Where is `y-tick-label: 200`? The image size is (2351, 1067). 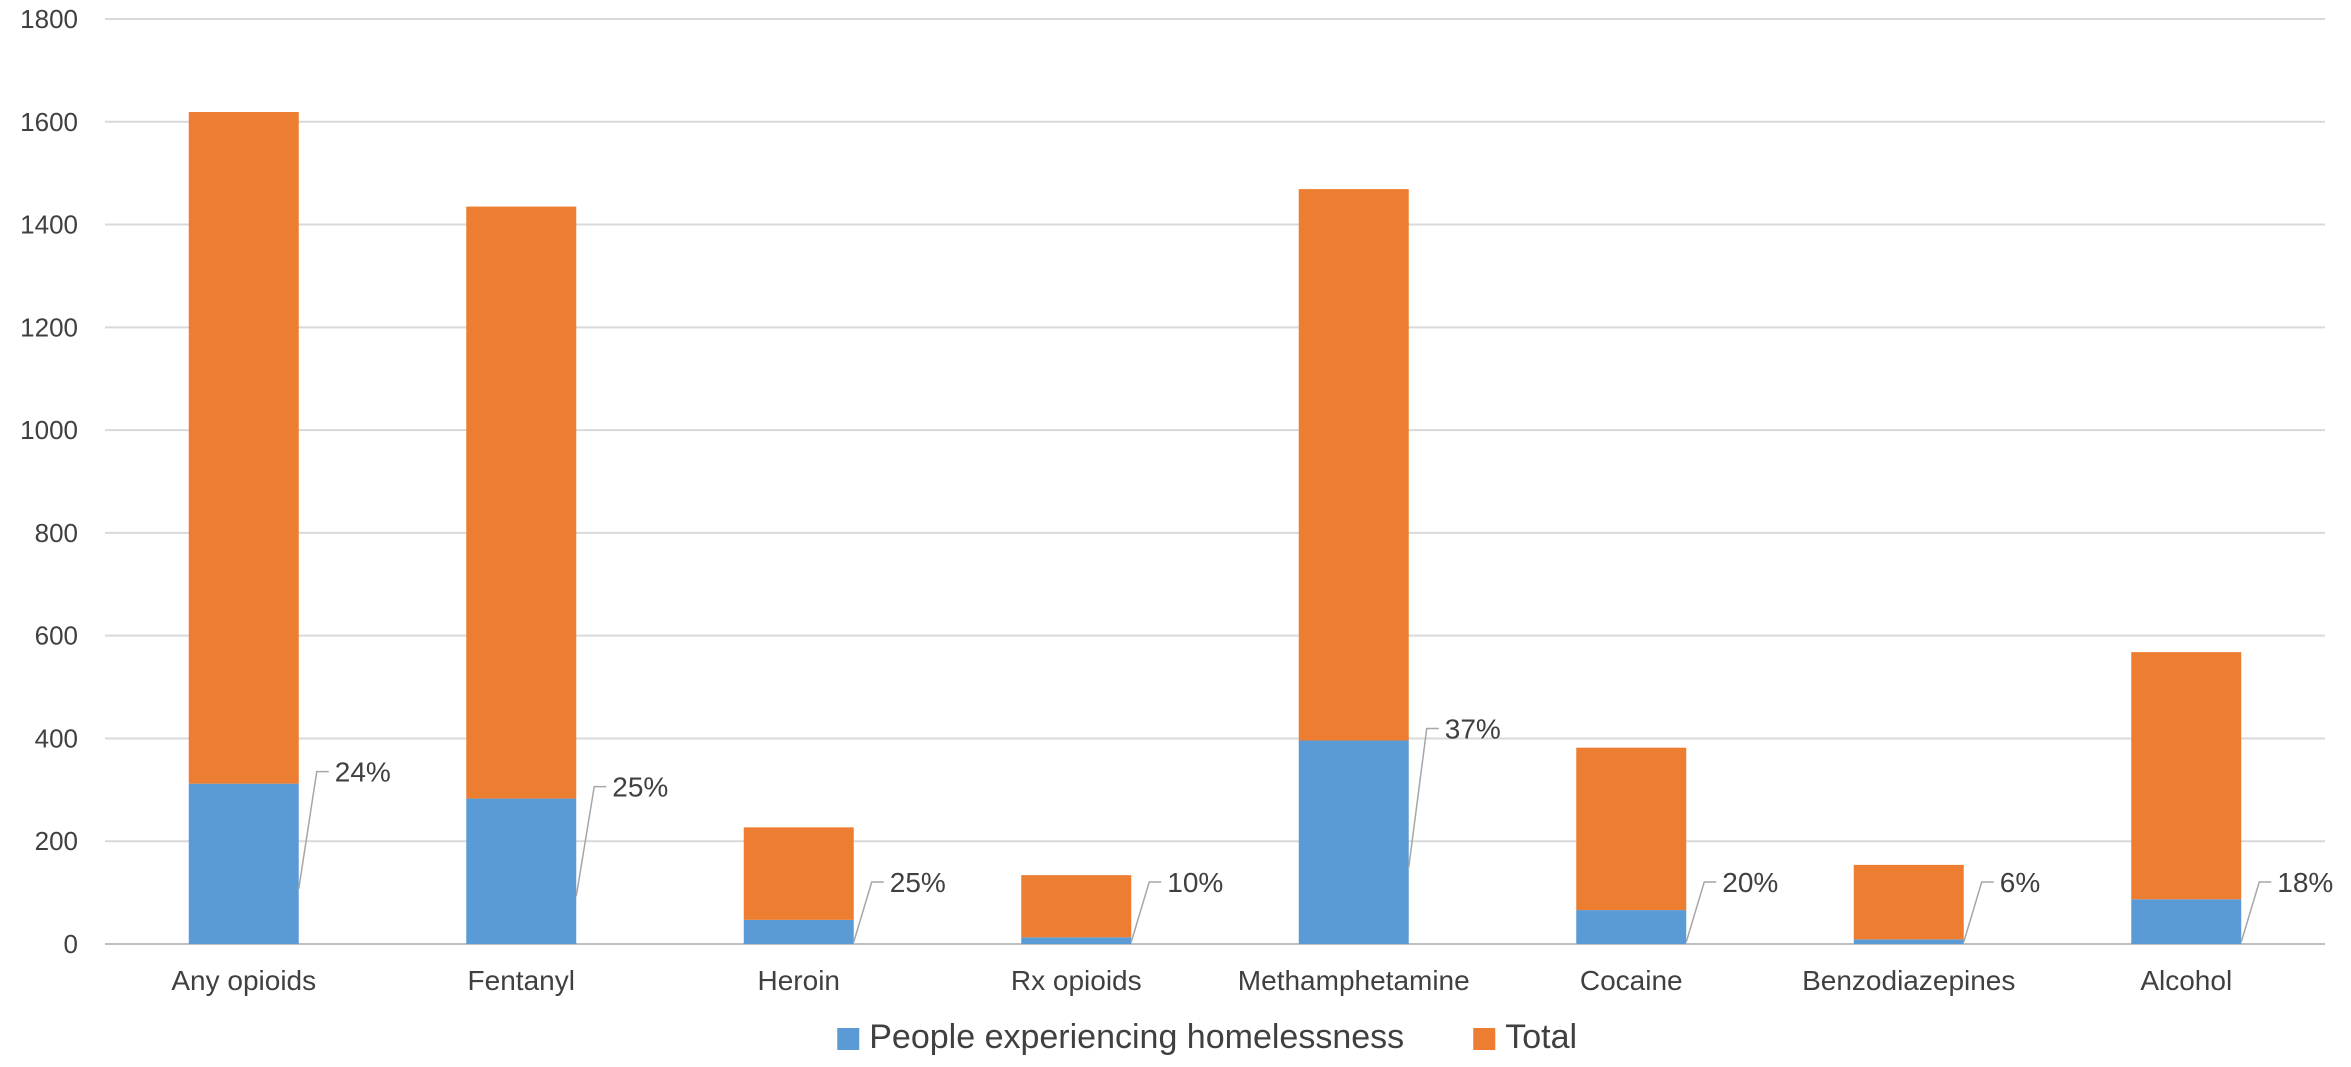 y-tick-label: 200 is located at coordinates (56, 841).